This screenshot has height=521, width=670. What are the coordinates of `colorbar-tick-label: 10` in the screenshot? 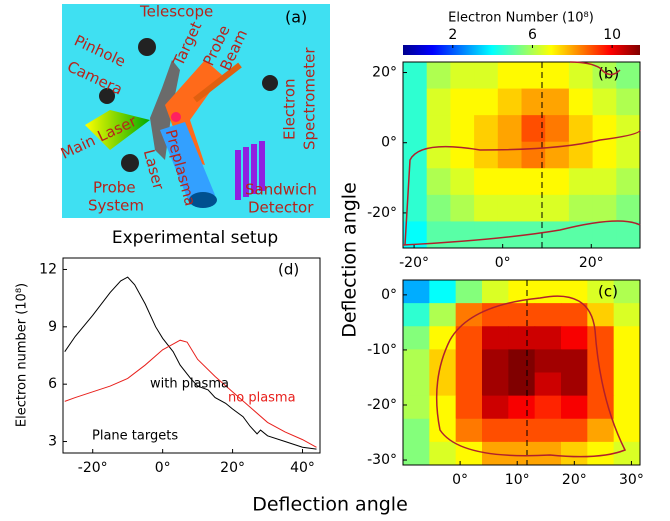 It's located at (612, 35).